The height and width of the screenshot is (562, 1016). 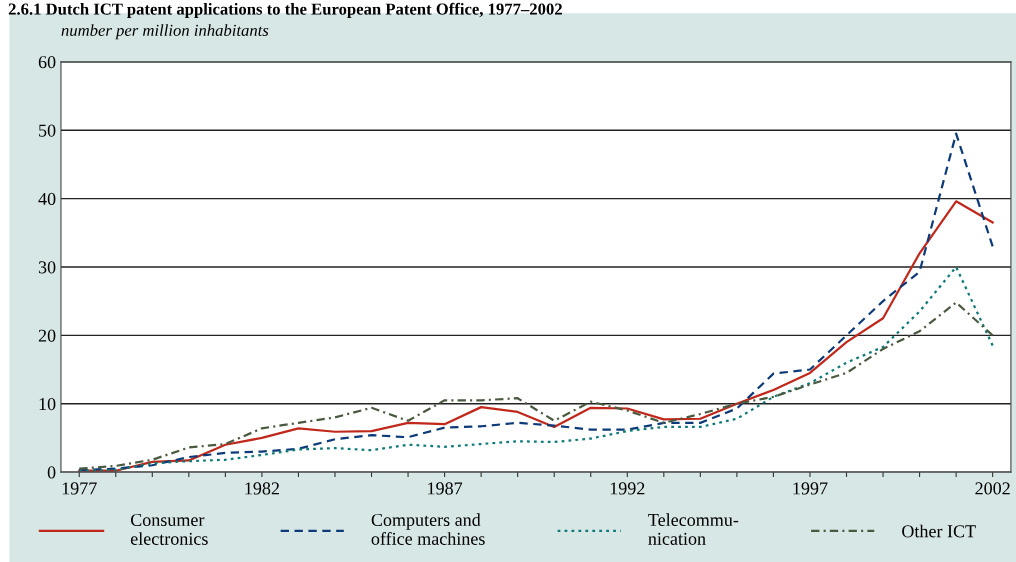 I want to click on y-tick-label: 60, so click(x=47, y=62).